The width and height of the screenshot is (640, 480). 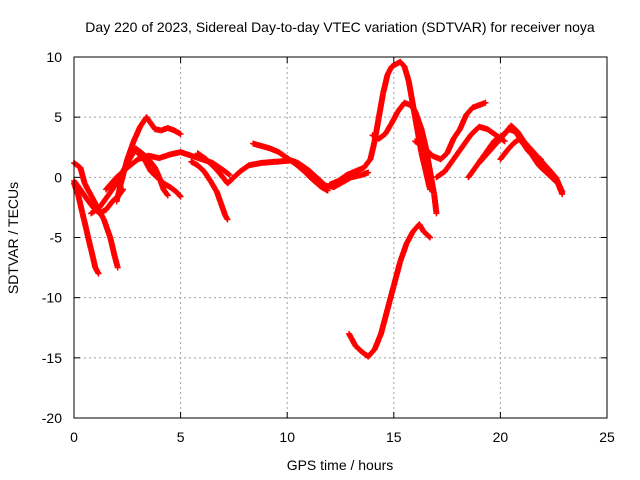 I want to click on y-tick-label: -5, so click(x=56, y=238).